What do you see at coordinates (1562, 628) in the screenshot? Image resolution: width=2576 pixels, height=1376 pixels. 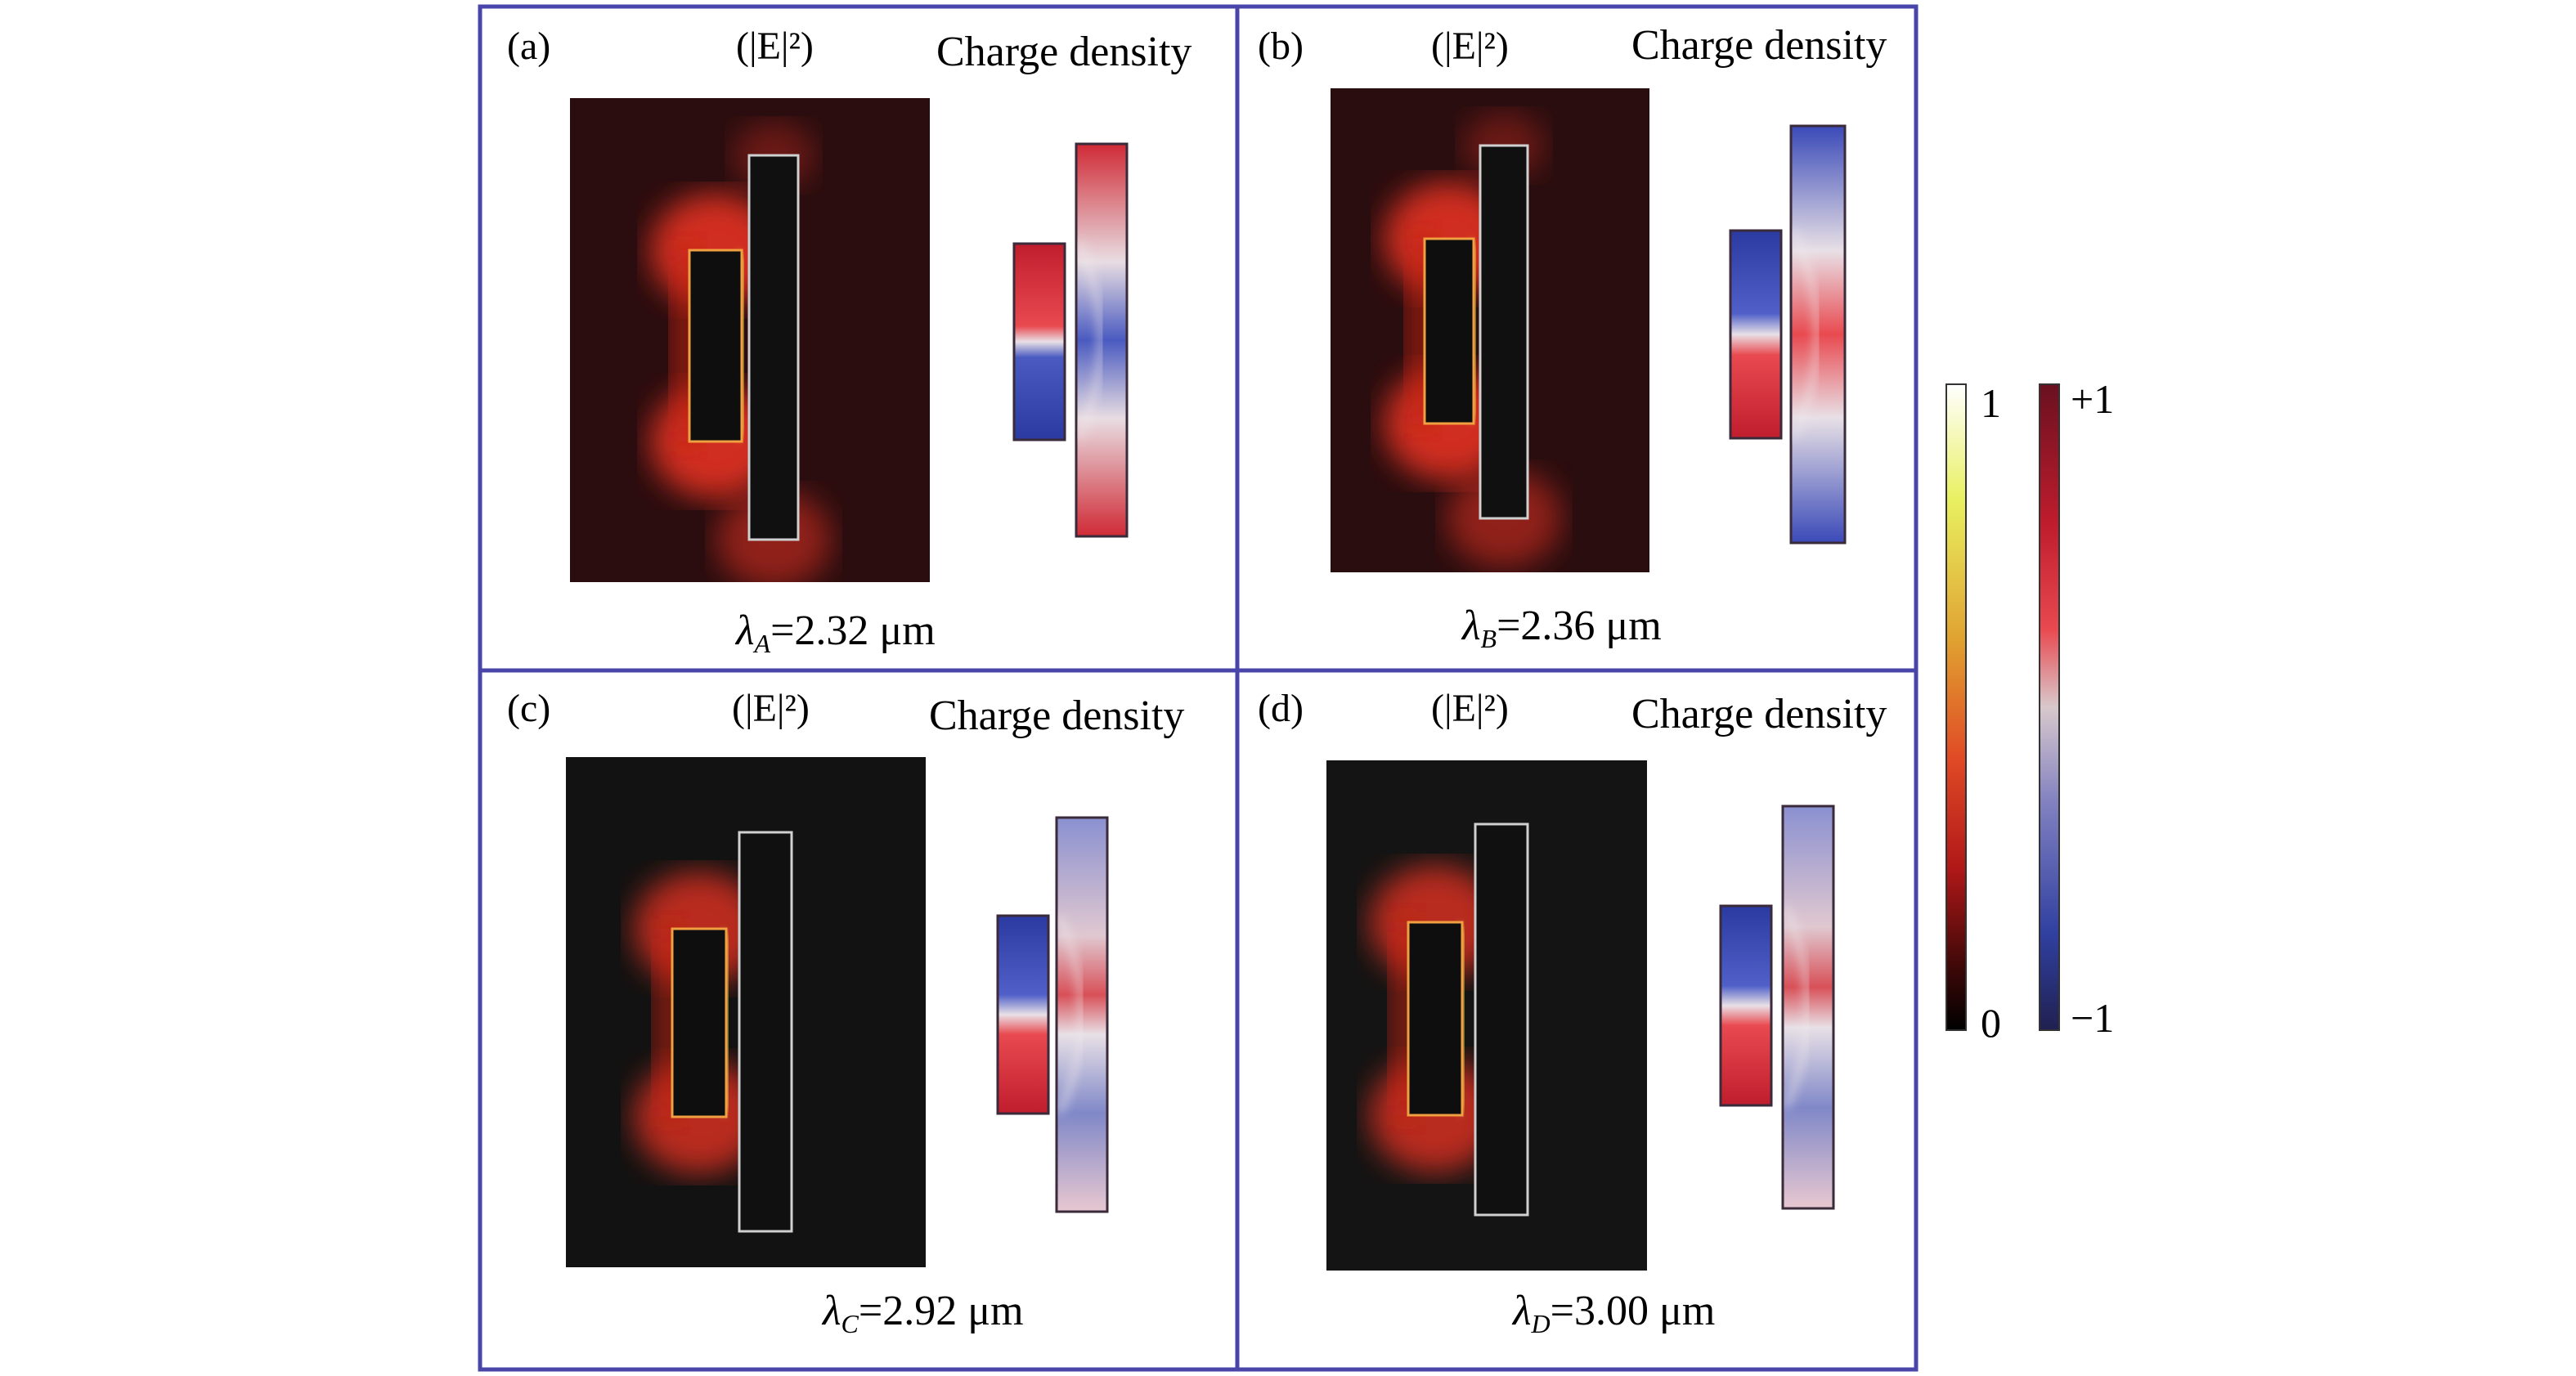 I see `wavelength-label: λB=2.36 μm` at bounding box center [1562, 628].